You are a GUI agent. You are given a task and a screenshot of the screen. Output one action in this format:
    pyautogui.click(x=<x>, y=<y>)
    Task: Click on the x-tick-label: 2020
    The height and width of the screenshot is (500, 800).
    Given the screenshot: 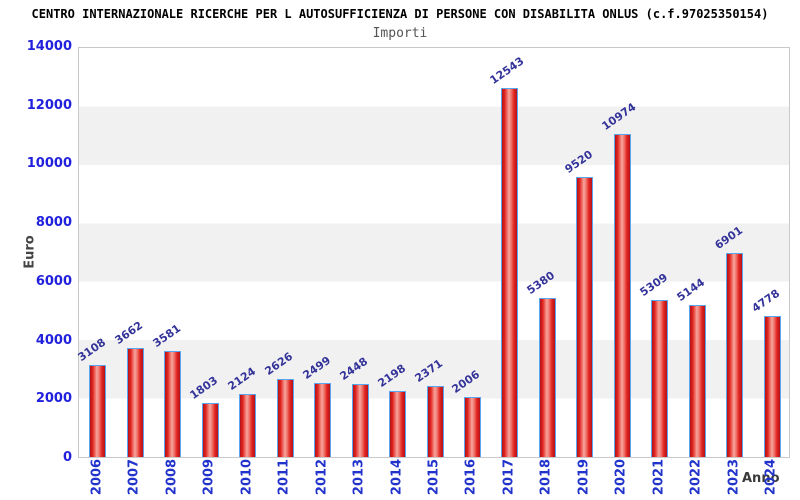 What is the action you would take?
    pyautogui.click(x=621, y=477)
    